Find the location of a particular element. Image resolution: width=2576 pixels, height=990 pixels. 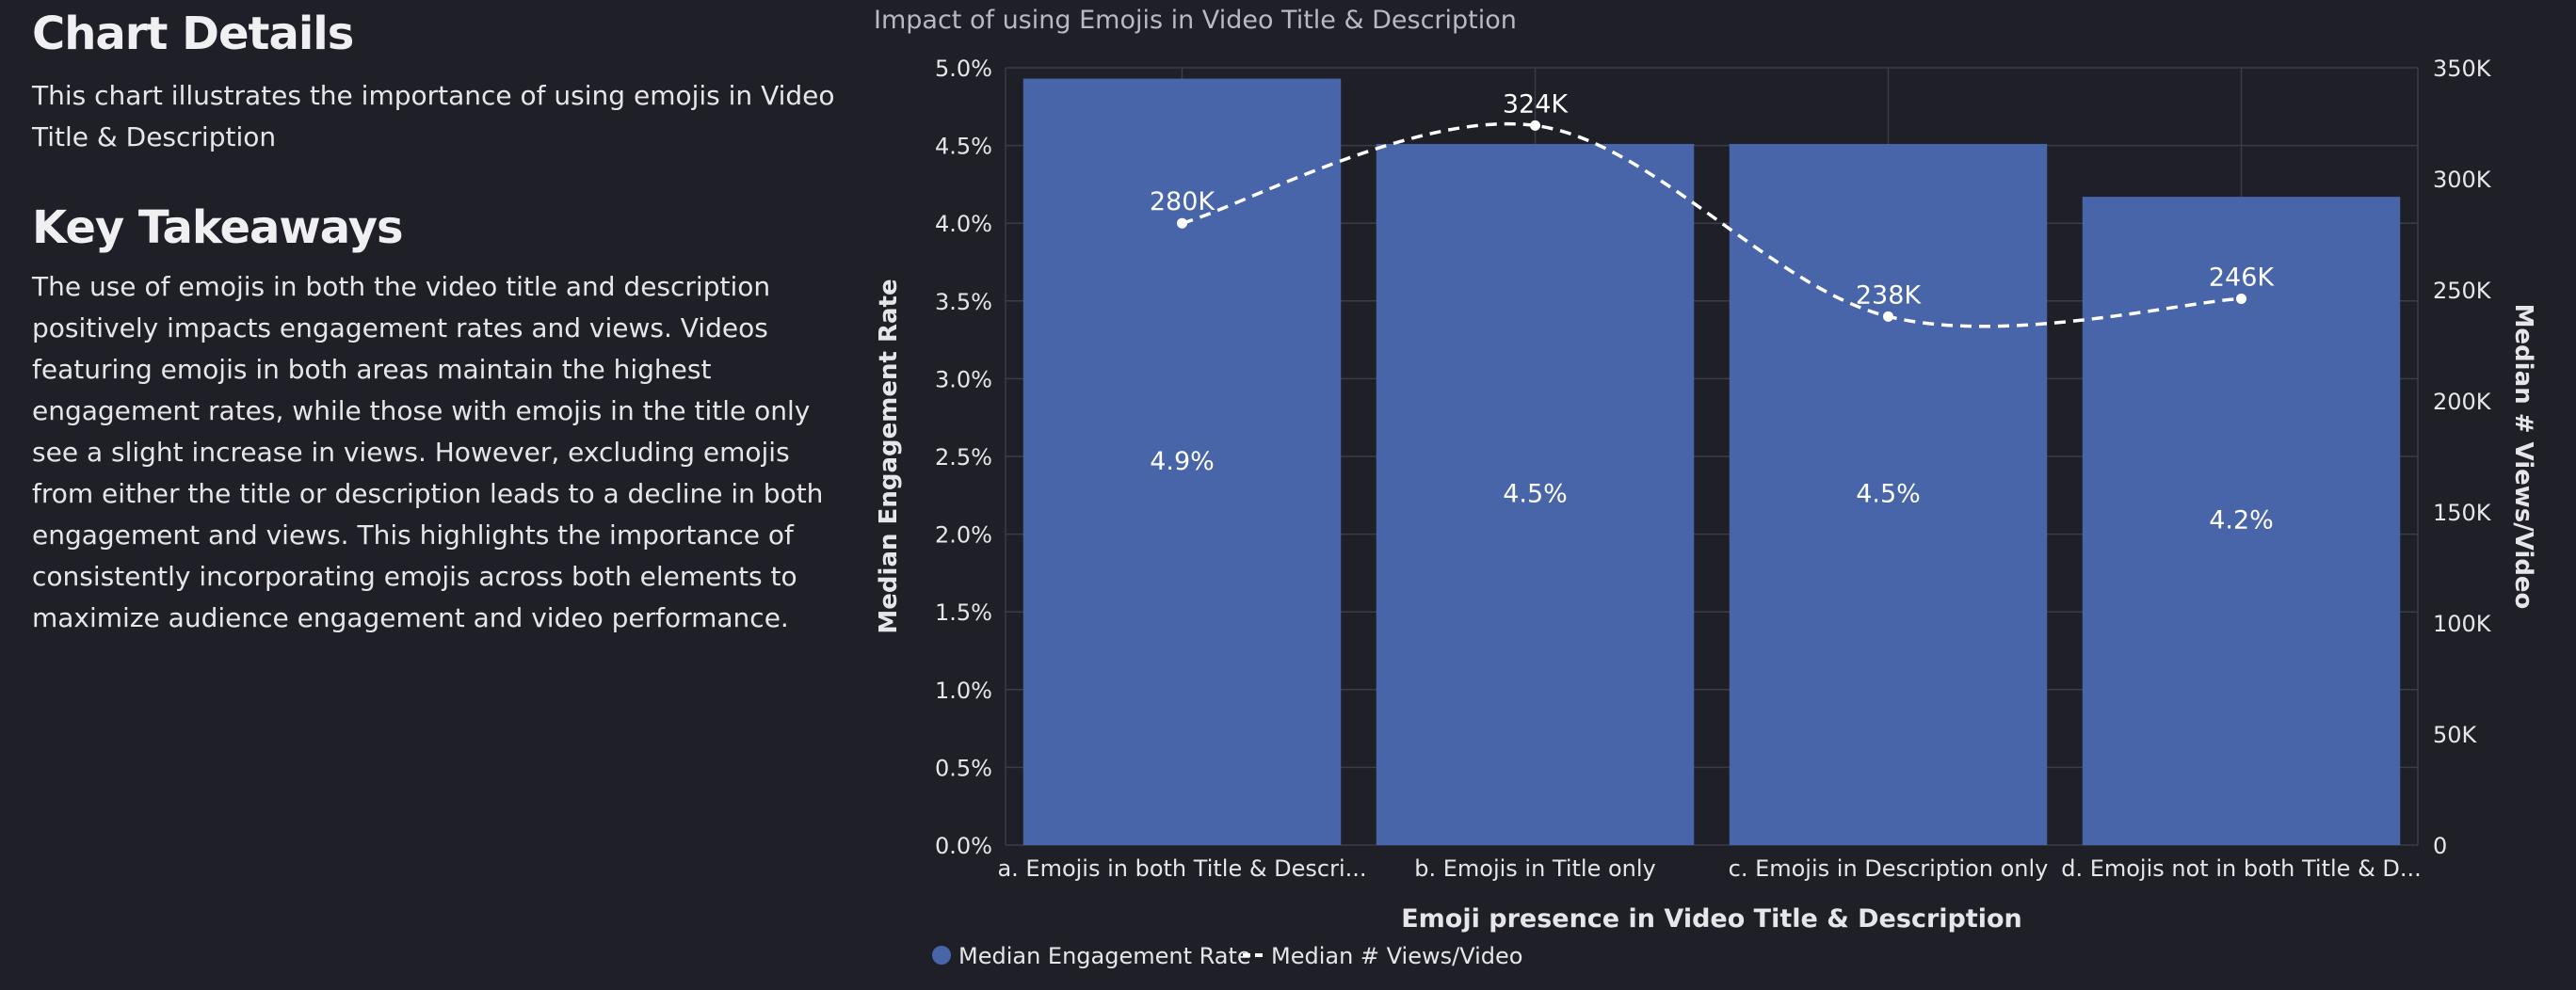

y-tick-label: 1.5% is located at coordinates (963, 612).